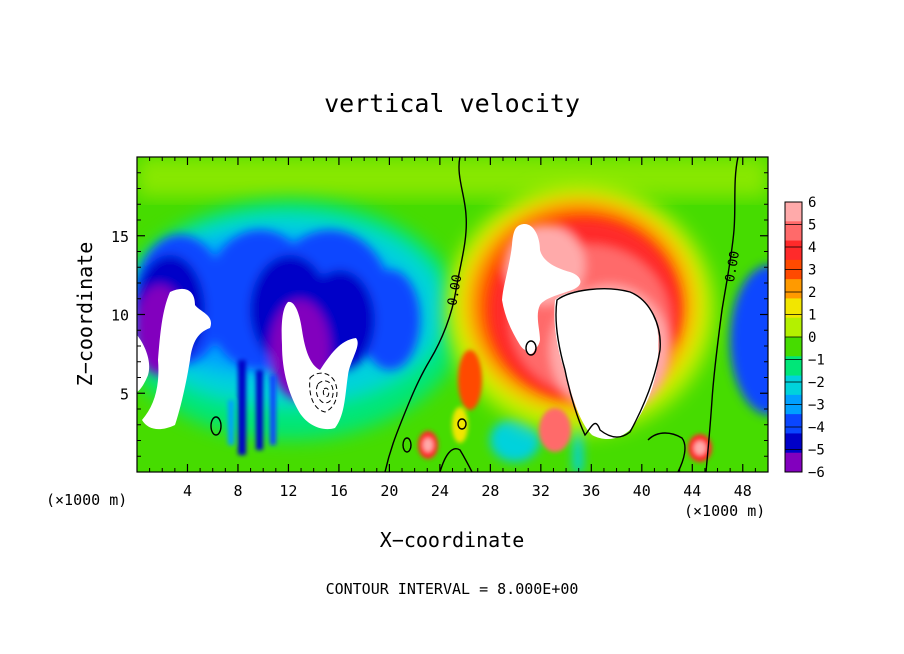 This screenshot has height=654, width=904. Describe the element at coordinates (591, 491) in the screenshot. I see `x-tick-label: 36` at that location.